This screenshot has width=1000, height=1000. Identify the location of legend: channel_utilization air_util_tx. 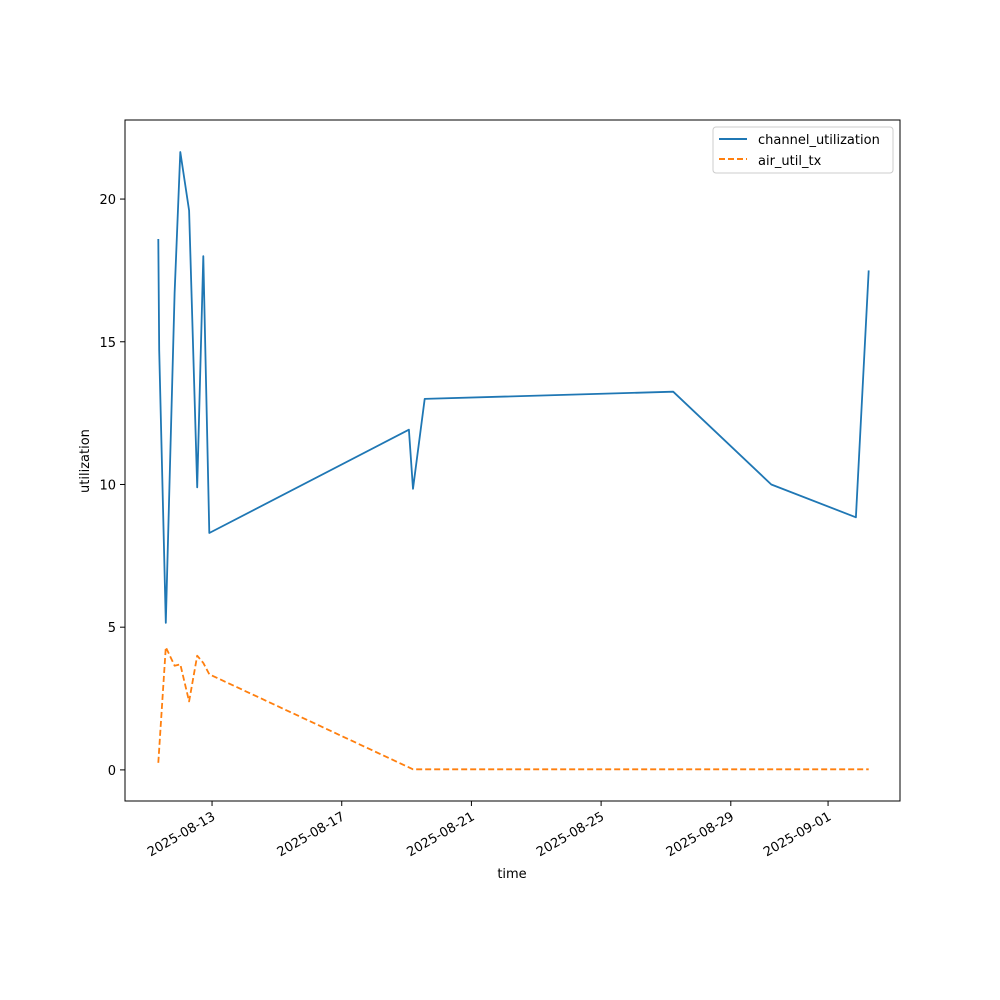
(803, 150).